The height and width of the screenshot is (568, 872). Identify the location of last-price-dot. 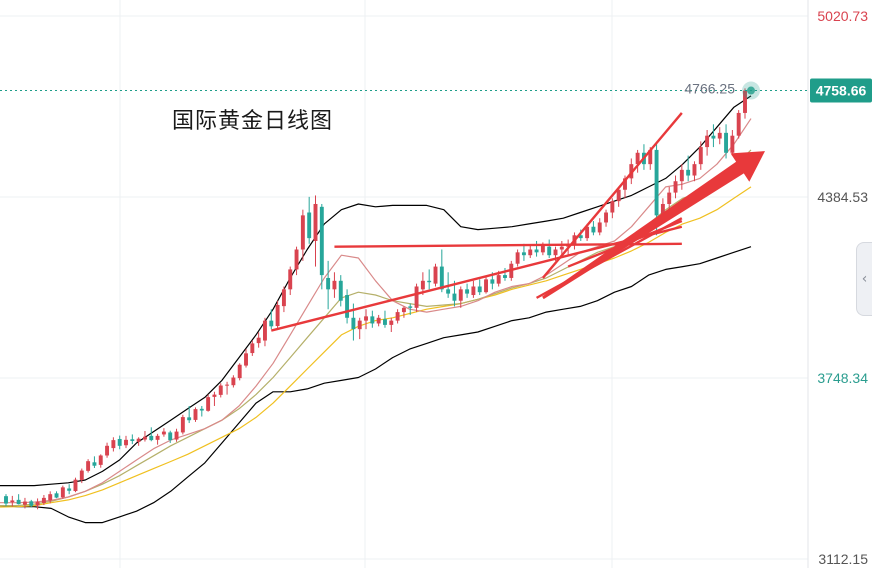
(751, 90).